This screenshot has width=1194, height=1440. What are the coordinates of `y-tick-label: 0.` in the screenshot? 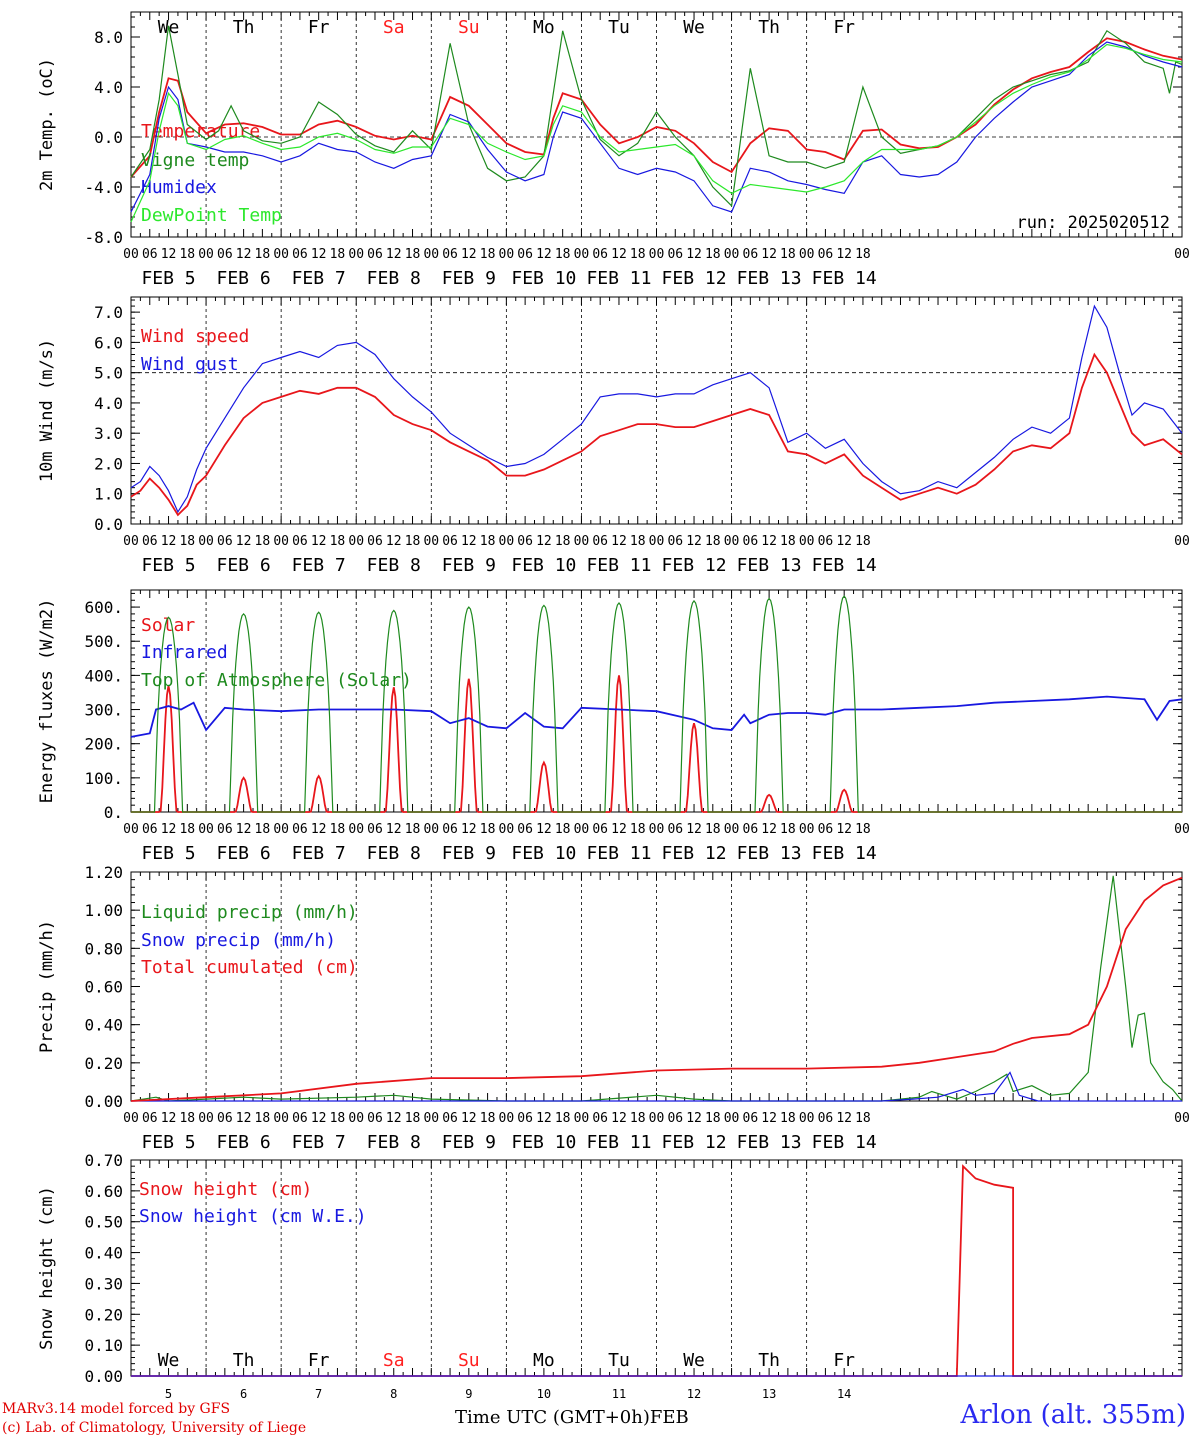 It's located at (113, 812).